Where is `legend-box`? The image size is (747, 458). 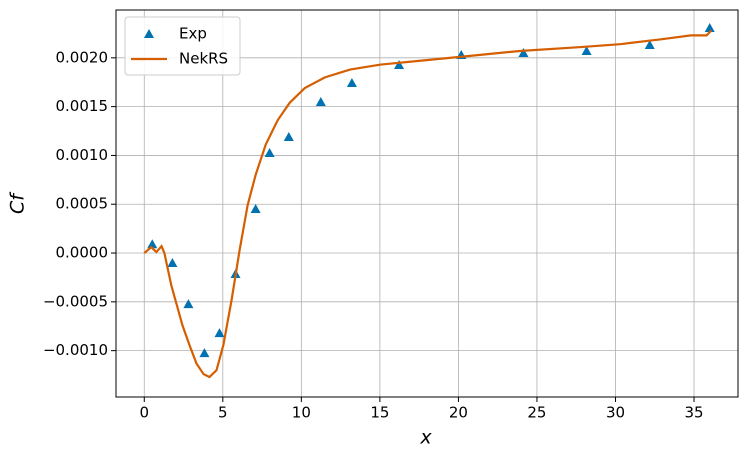 legend-box is located at coordinates (182, 46).